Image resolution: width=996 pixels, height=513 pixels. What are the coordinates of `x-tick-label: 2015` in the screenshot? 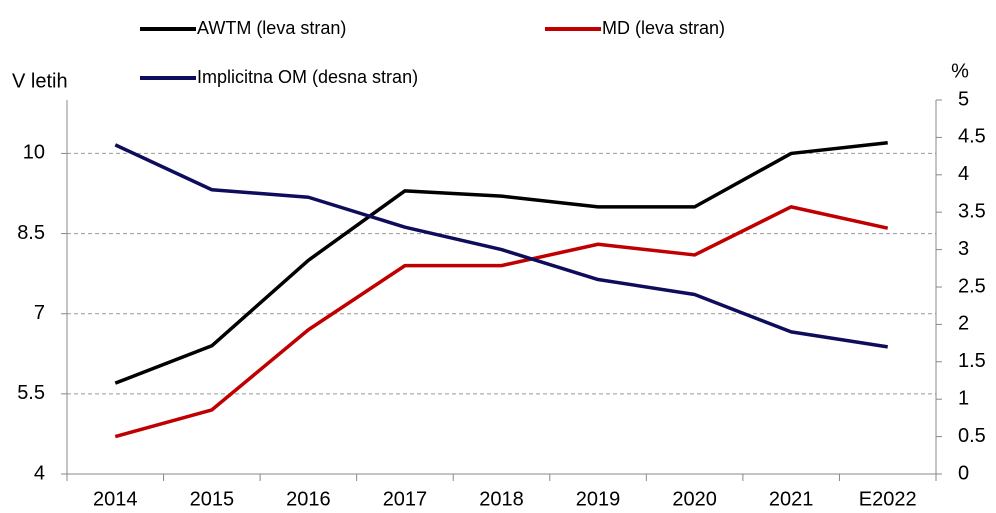 It's located at (212, 499).